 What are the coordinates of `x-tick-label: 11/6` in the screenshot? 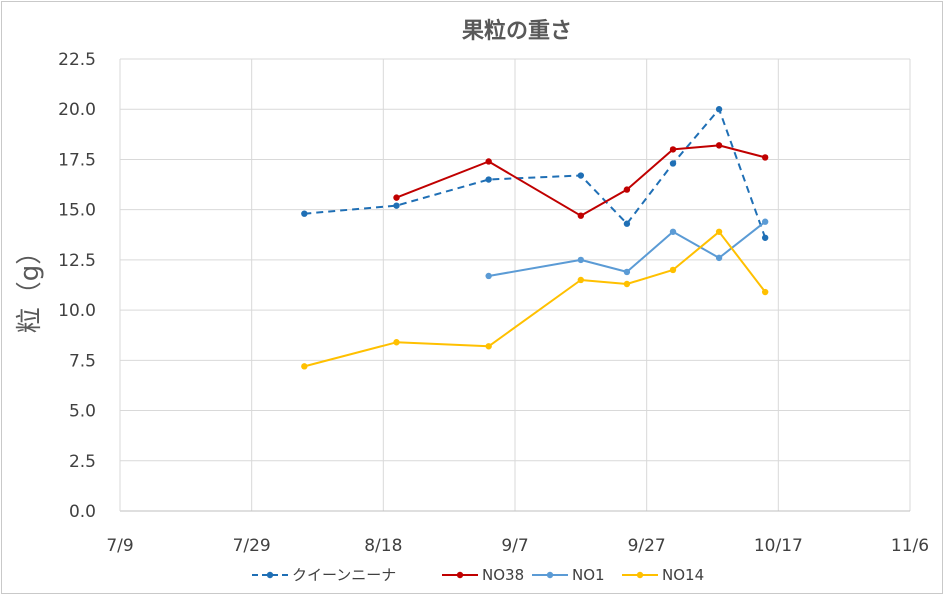 It's located at (910, 546).